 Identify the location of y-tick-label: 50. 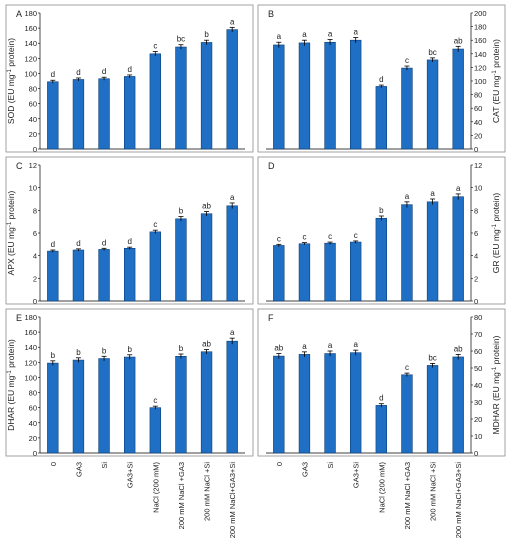
(478, 368).